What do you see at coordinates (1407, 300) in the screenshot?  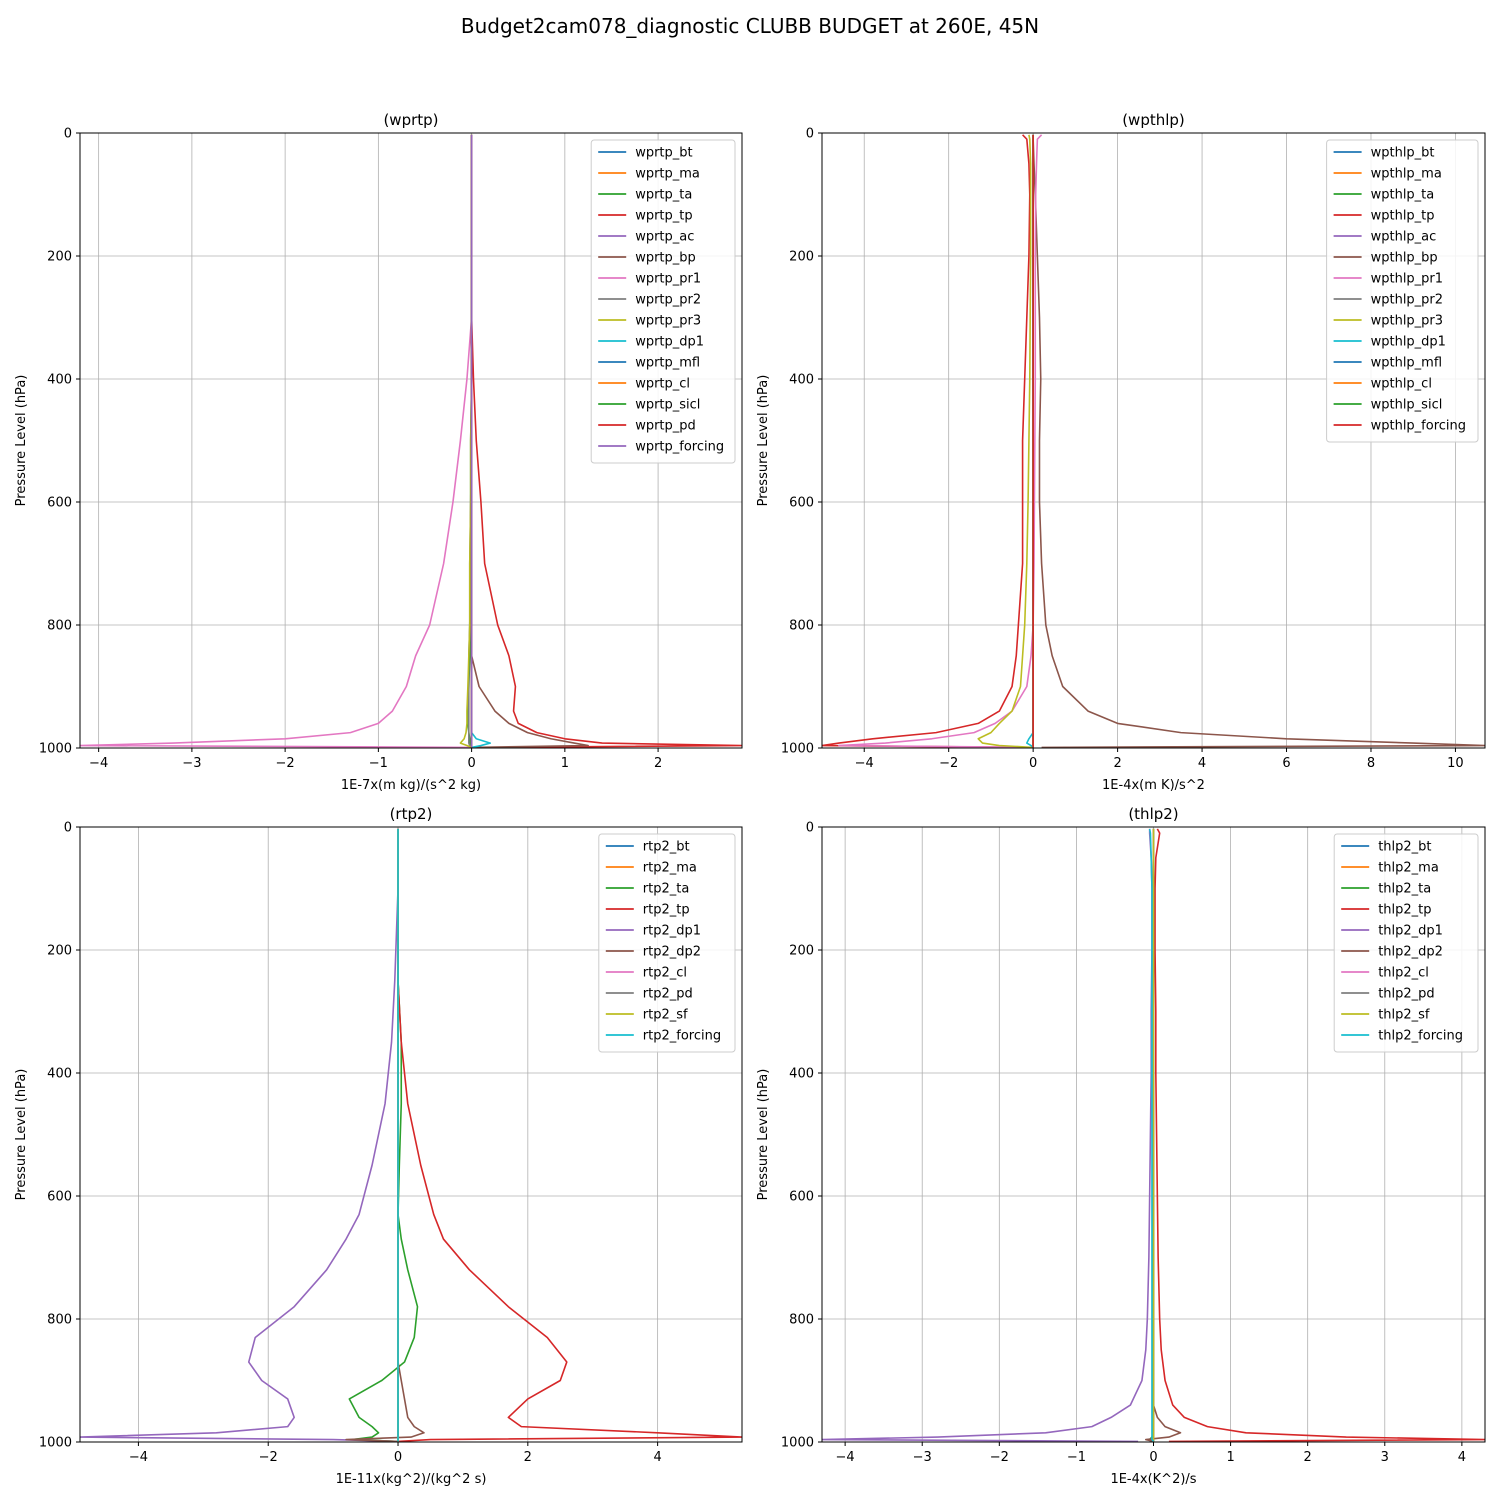 I see `legend-entry-wpthlp_pr2: wpthlp_pr2` at bounding box center [1407, 300].